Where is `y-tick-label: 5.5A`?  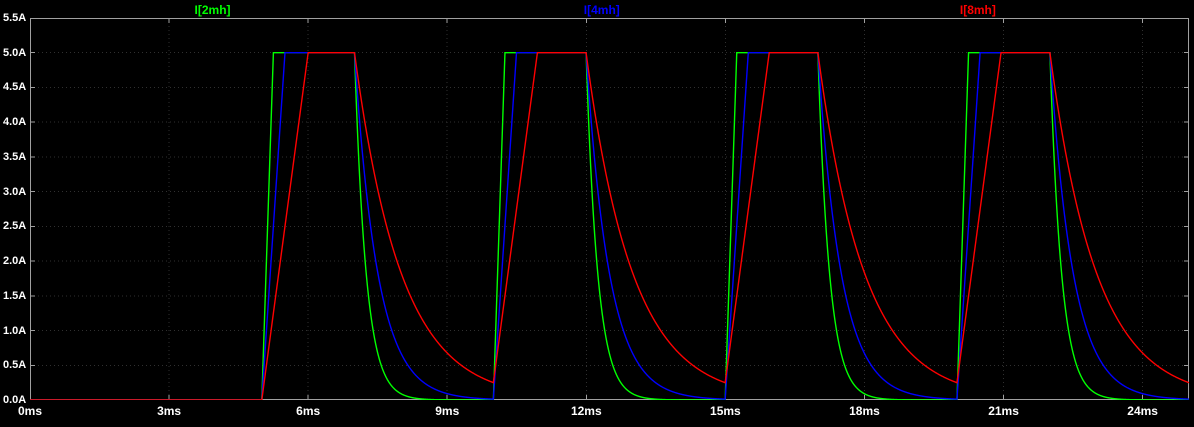
y-tick-label: 5.5A is located at coordinates (15, 18).